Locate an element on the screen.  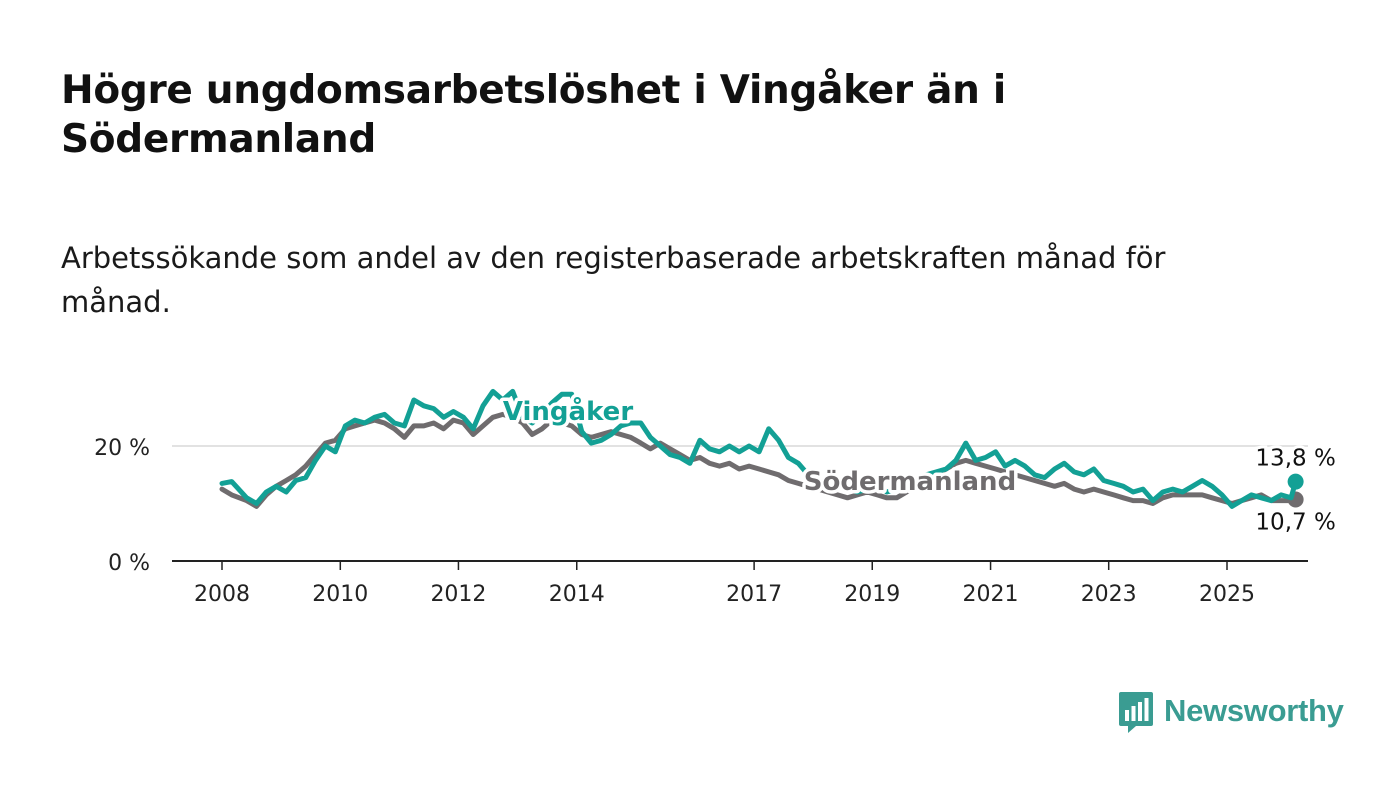
series-lines is located at coordinates (761, 448).